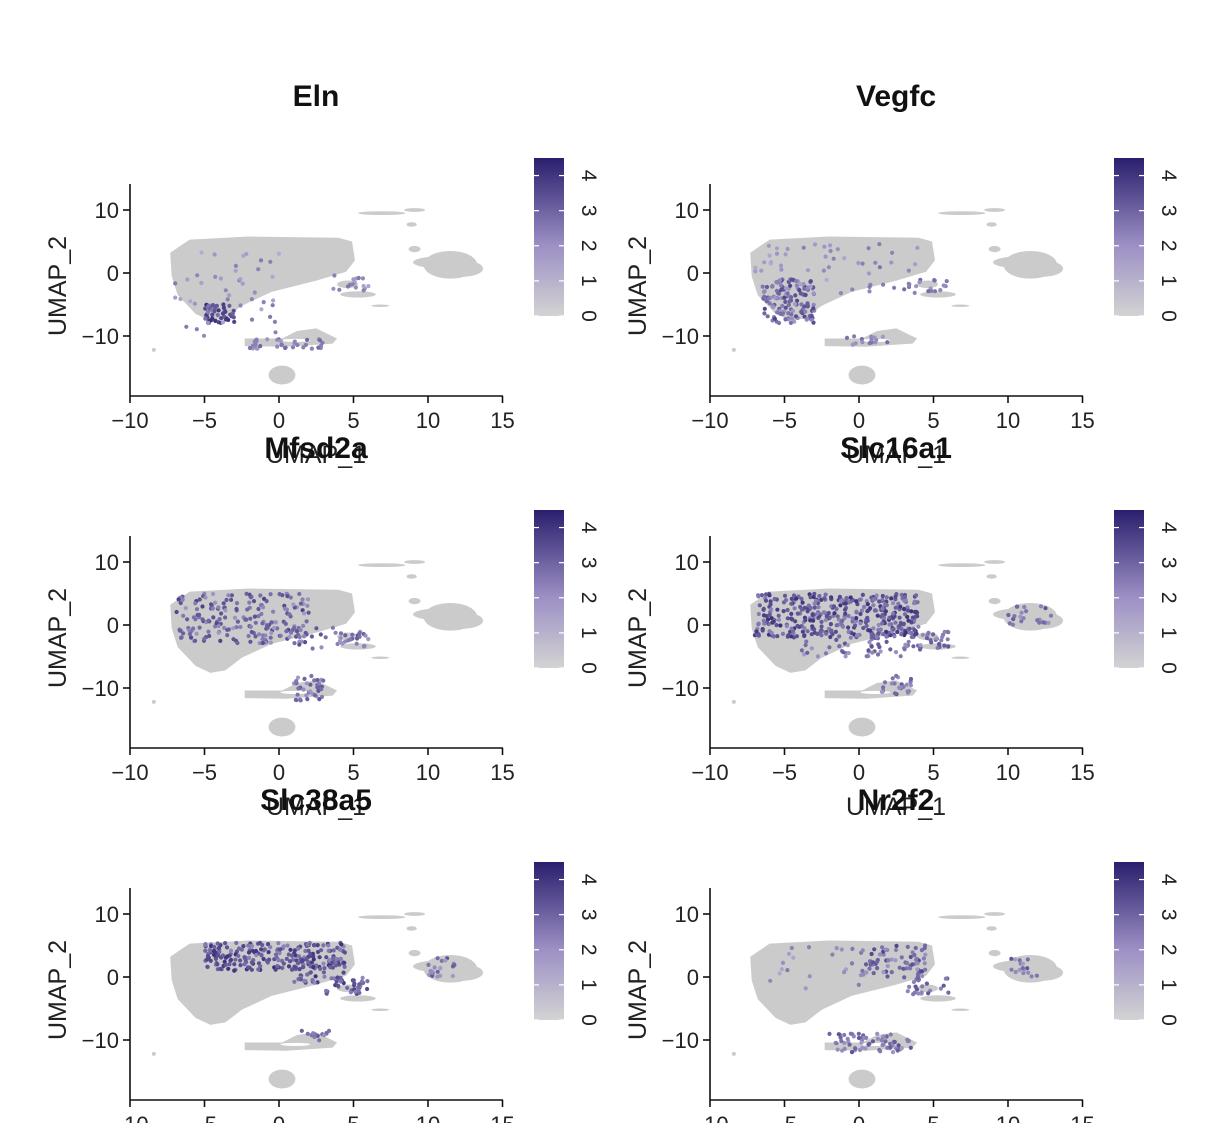  I want to click on x-tick-label: 0, so click(859, 1117).